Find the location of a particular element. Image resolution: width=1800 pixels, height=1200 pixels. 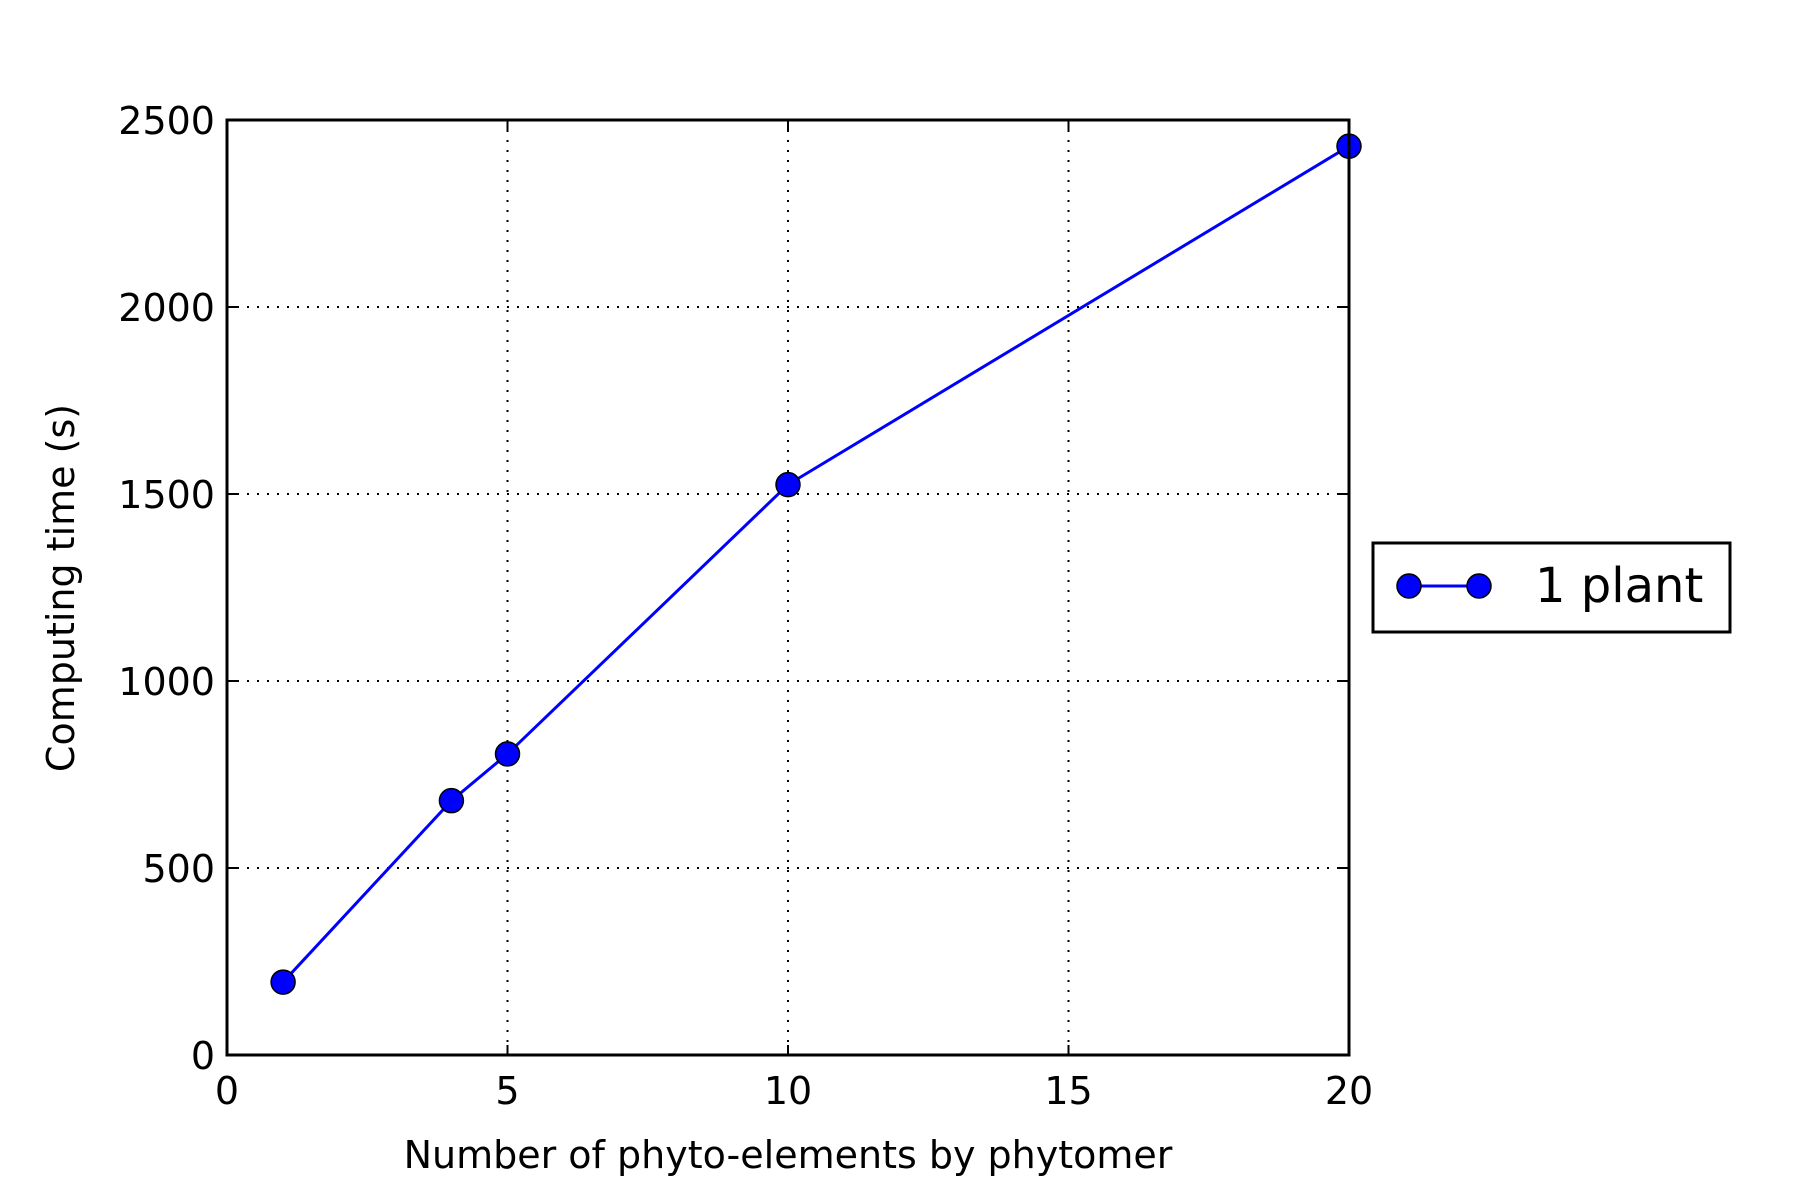

legend-marker-left is located at coordinates (1409, 586).